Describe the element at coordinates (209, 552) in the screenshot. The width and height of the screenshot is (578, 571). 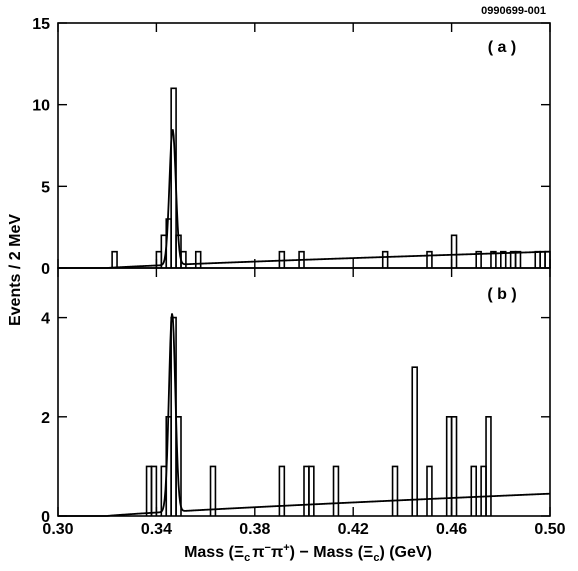
I see `x-title-prefix: Mass (` at that location.